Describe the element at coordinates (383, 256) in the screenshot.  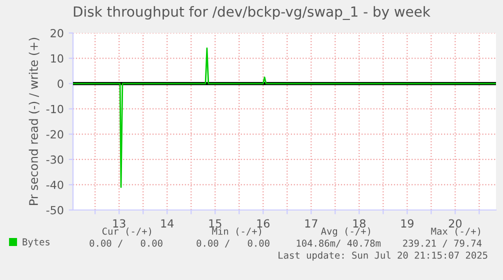
I see `text: Last update: Sun Jul 20 21:15:07 2025` at that location.